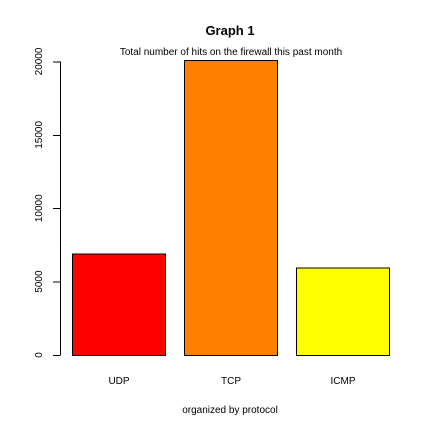  Describe the element at coordinates (119, 304) in the screenshot. I see `bar-udp` at that location.